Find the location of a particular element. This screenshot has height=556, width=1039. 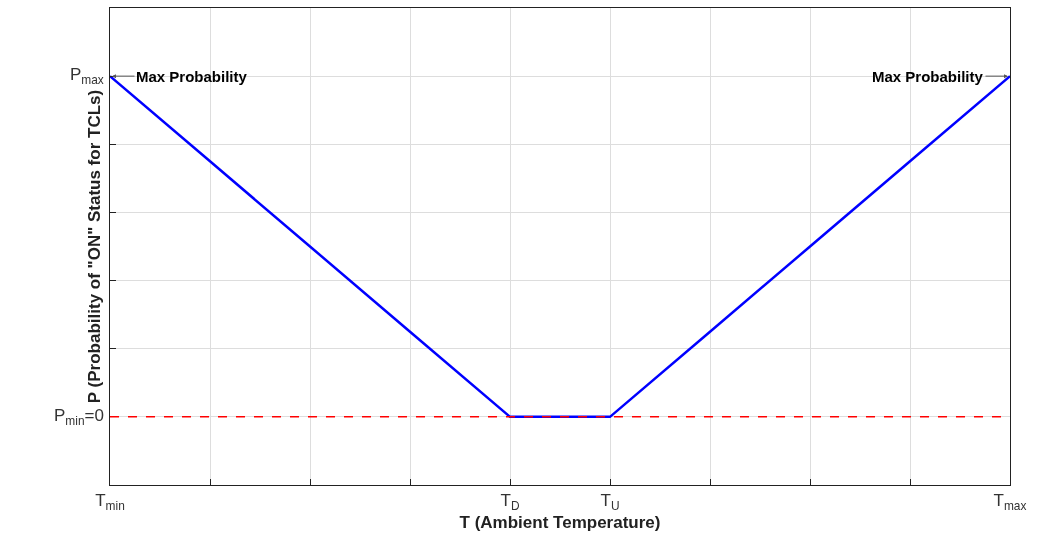

x-tick-label: T$_{max}$ is located at coordinates (1010, 502).